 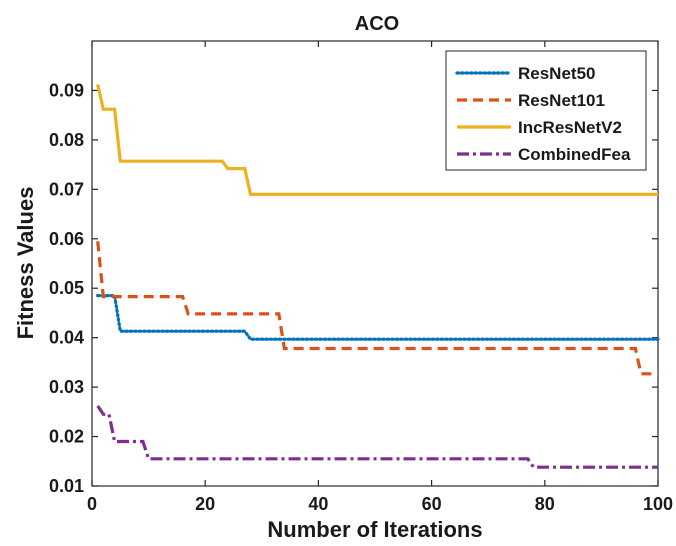 What do you see at coordinates (66, 437) in the screenshot?
I see `y-tick-label: 0.02` at bounding box center [66, 437].